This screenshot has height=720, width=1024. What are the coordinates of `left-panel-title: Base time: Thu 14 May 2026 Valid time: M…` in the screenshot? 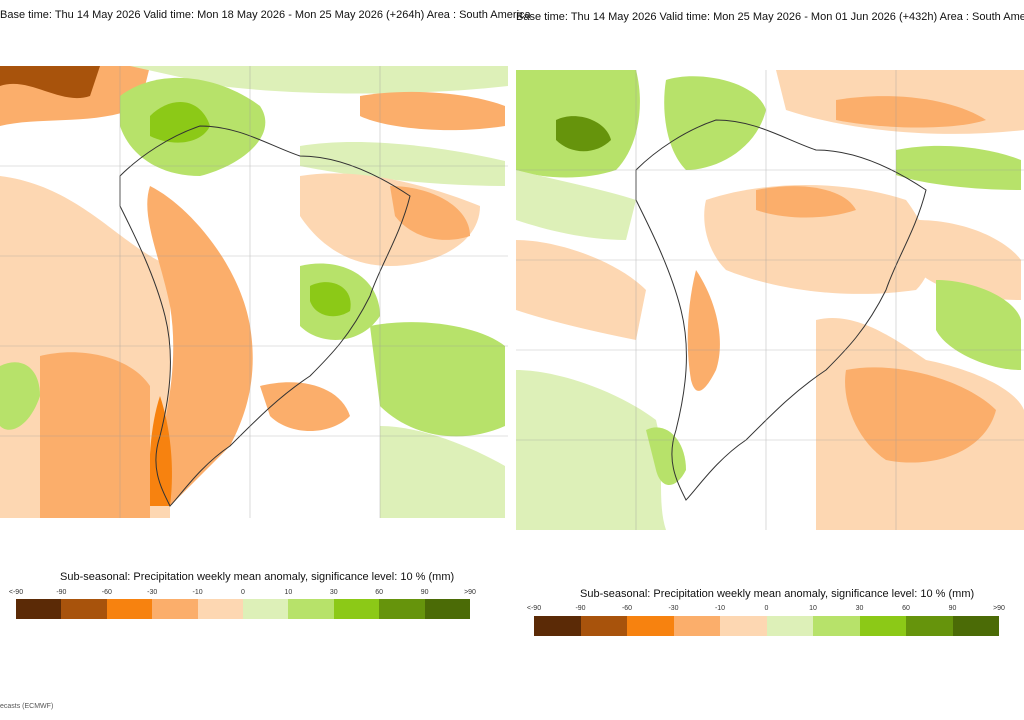 It's located at (265, 15).